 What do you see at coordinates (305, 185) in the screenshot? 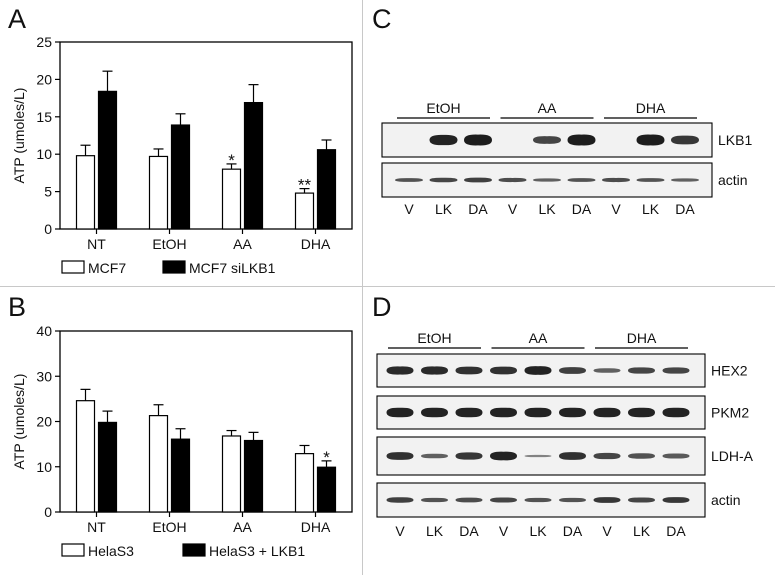
I see `significance-marker: **` at bounding box center [305, 185].